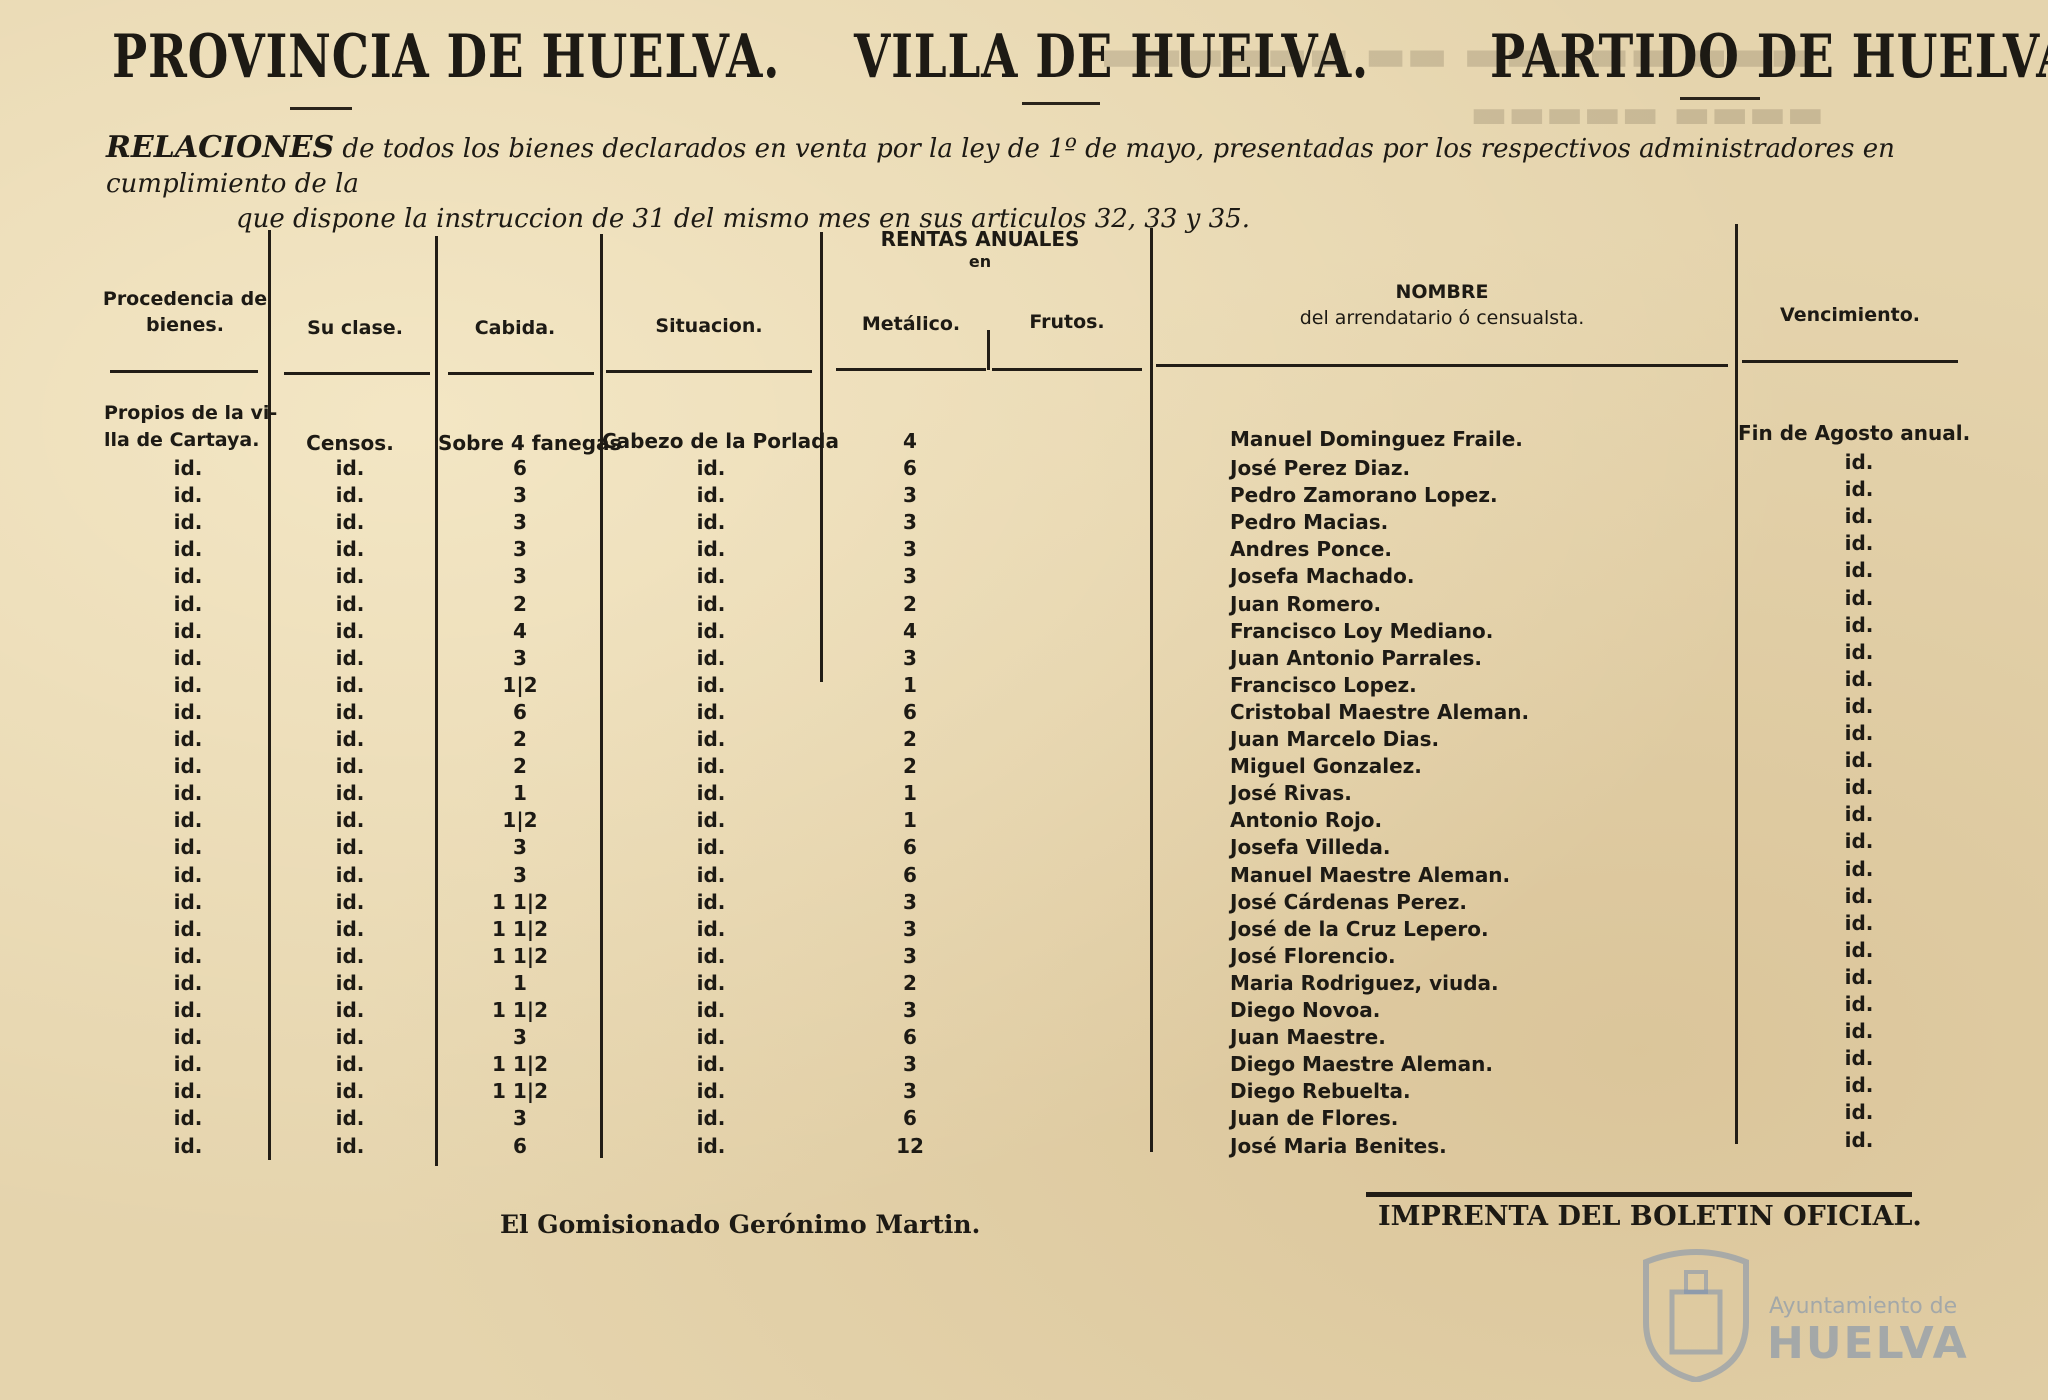 The image size is (2048, 1400). What do you see at coordinates (520, 739) in the screenshot?
I see `row-cabida: 2` at bounding box center [520, 739].